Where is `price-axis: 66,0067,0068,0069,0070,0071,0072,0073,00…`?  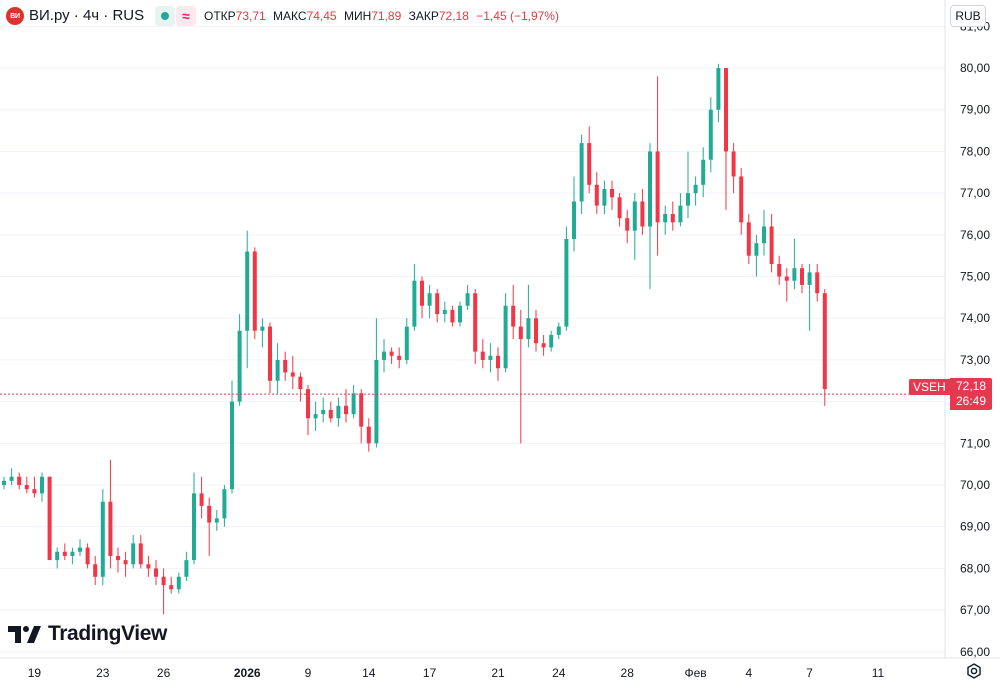
price-axis: 66,0067,0068,0069,0070,0071,0072,0073,00… is located at coordinates (975, 338).